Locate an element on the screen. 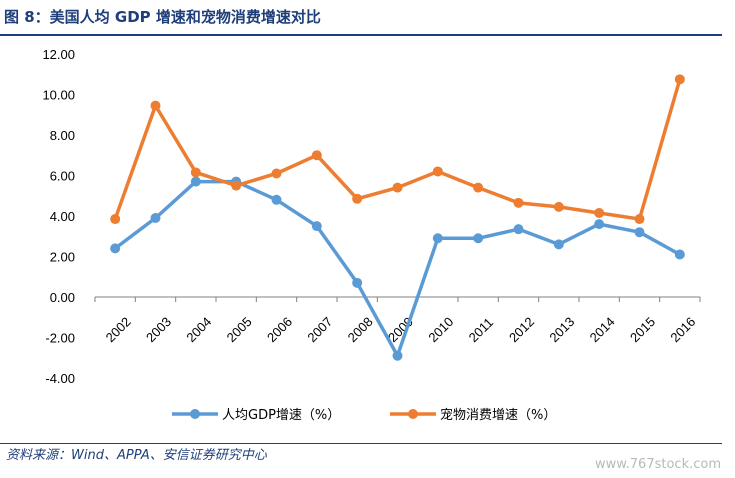 The width and height of the screenshot is (735, 478). x-tick-label: 2002 is located at coordinates (118, 329).